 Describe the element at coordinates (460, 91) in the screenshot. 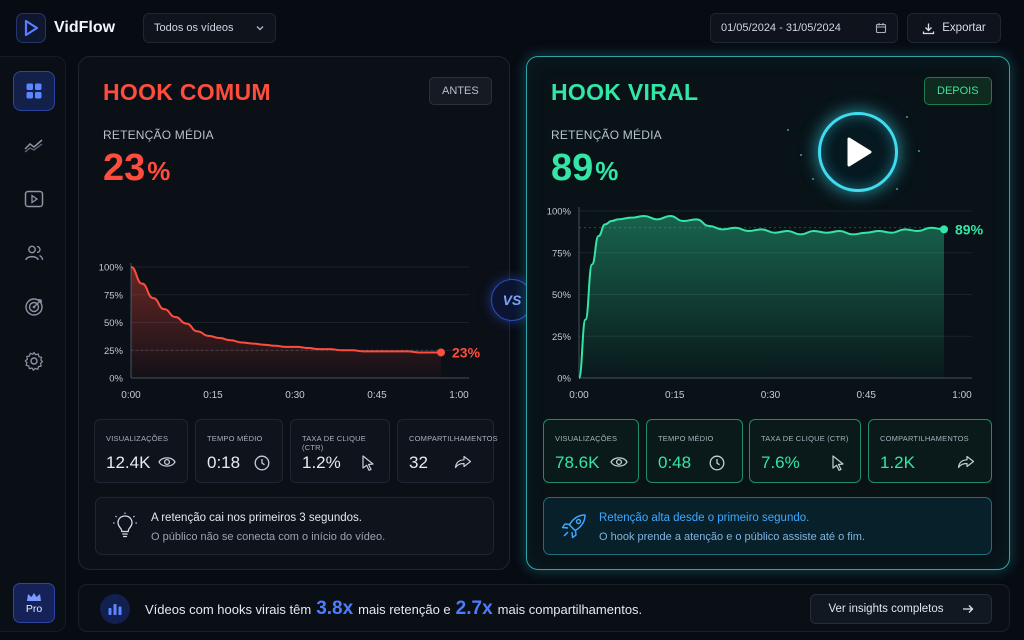

I see `before-badge: ANTES` at that location.